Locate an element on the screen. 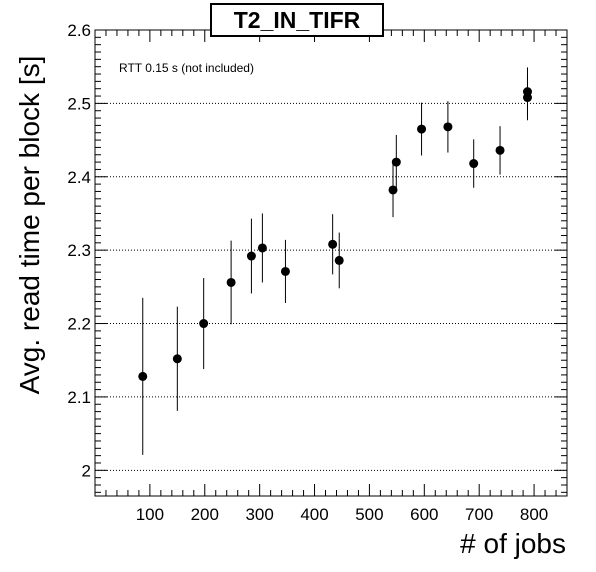 The width and height of the screenshot is (596, 572). y-tick-label: 2.2 is located at coordinates (79, 324).